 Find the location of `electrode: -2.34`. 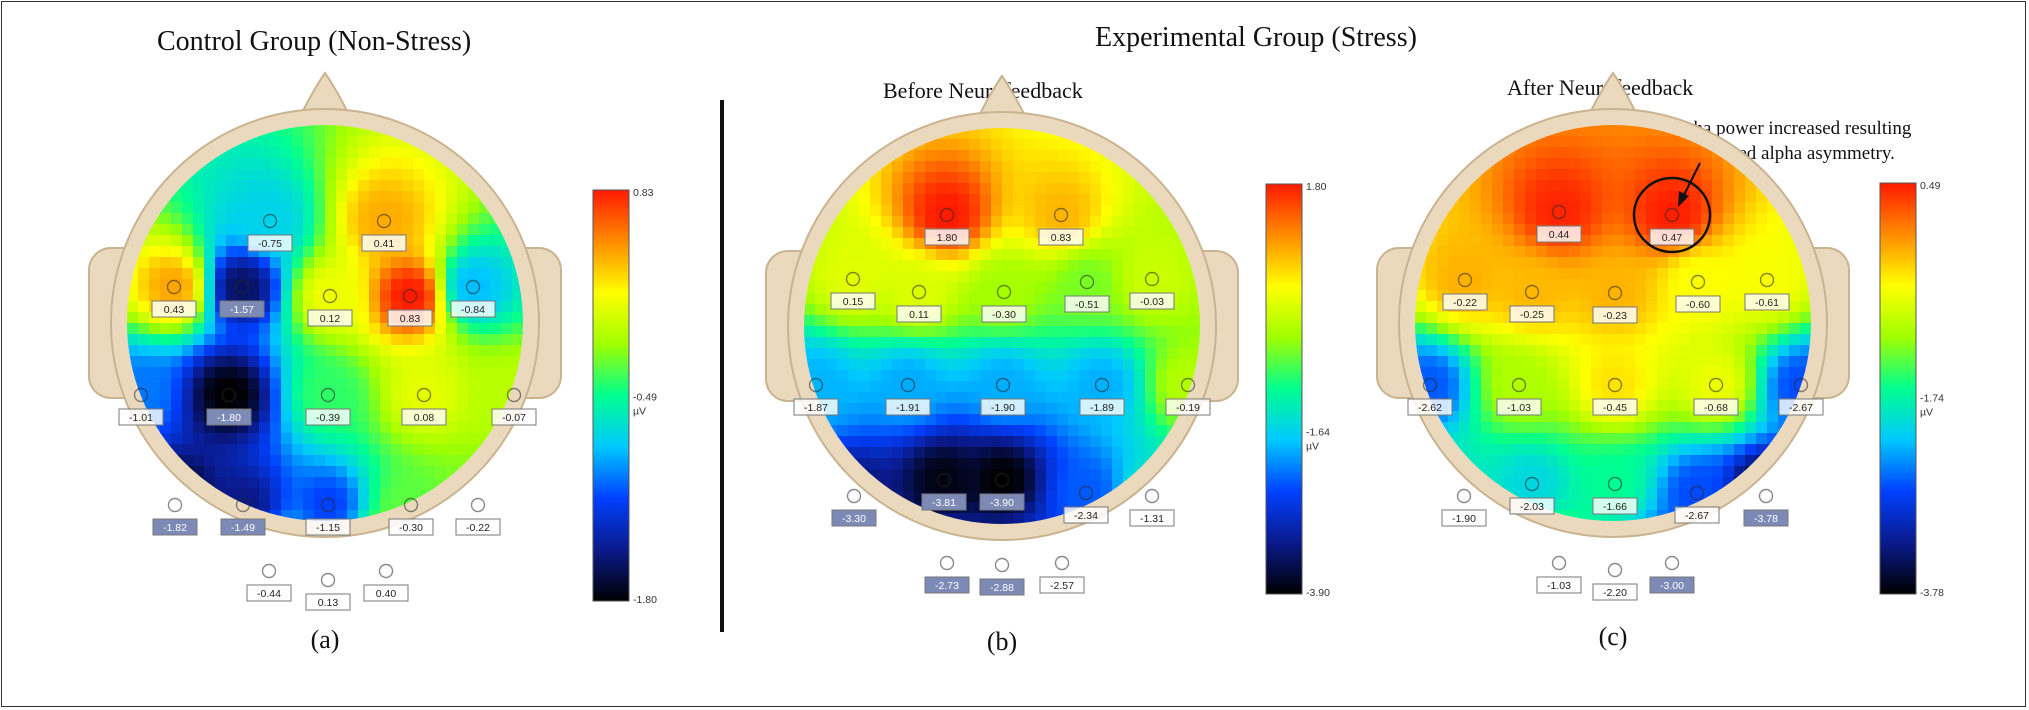

electrode: -2.34 is located at coordinates (1086, 504).